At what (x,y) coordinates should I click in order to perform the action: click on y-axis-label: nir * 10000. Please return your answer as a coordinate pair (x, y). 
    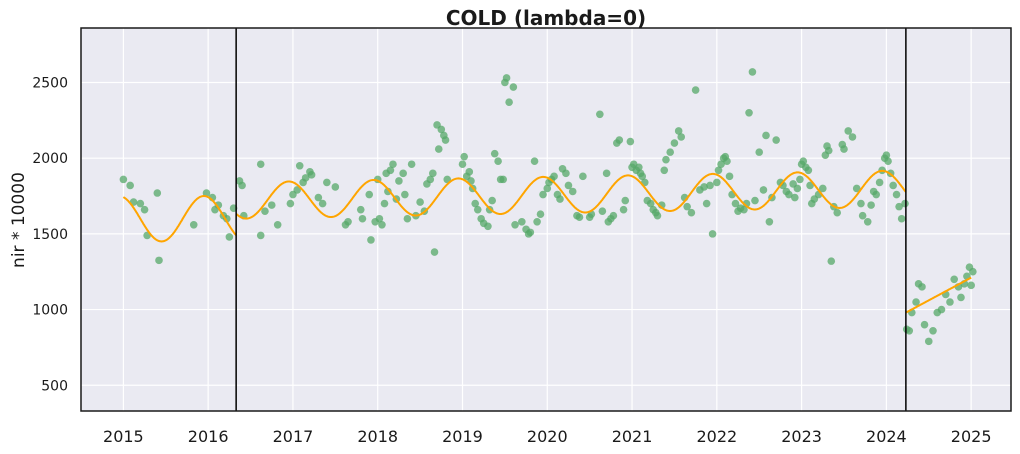
    Looking at the image, I should click on (19, 220).